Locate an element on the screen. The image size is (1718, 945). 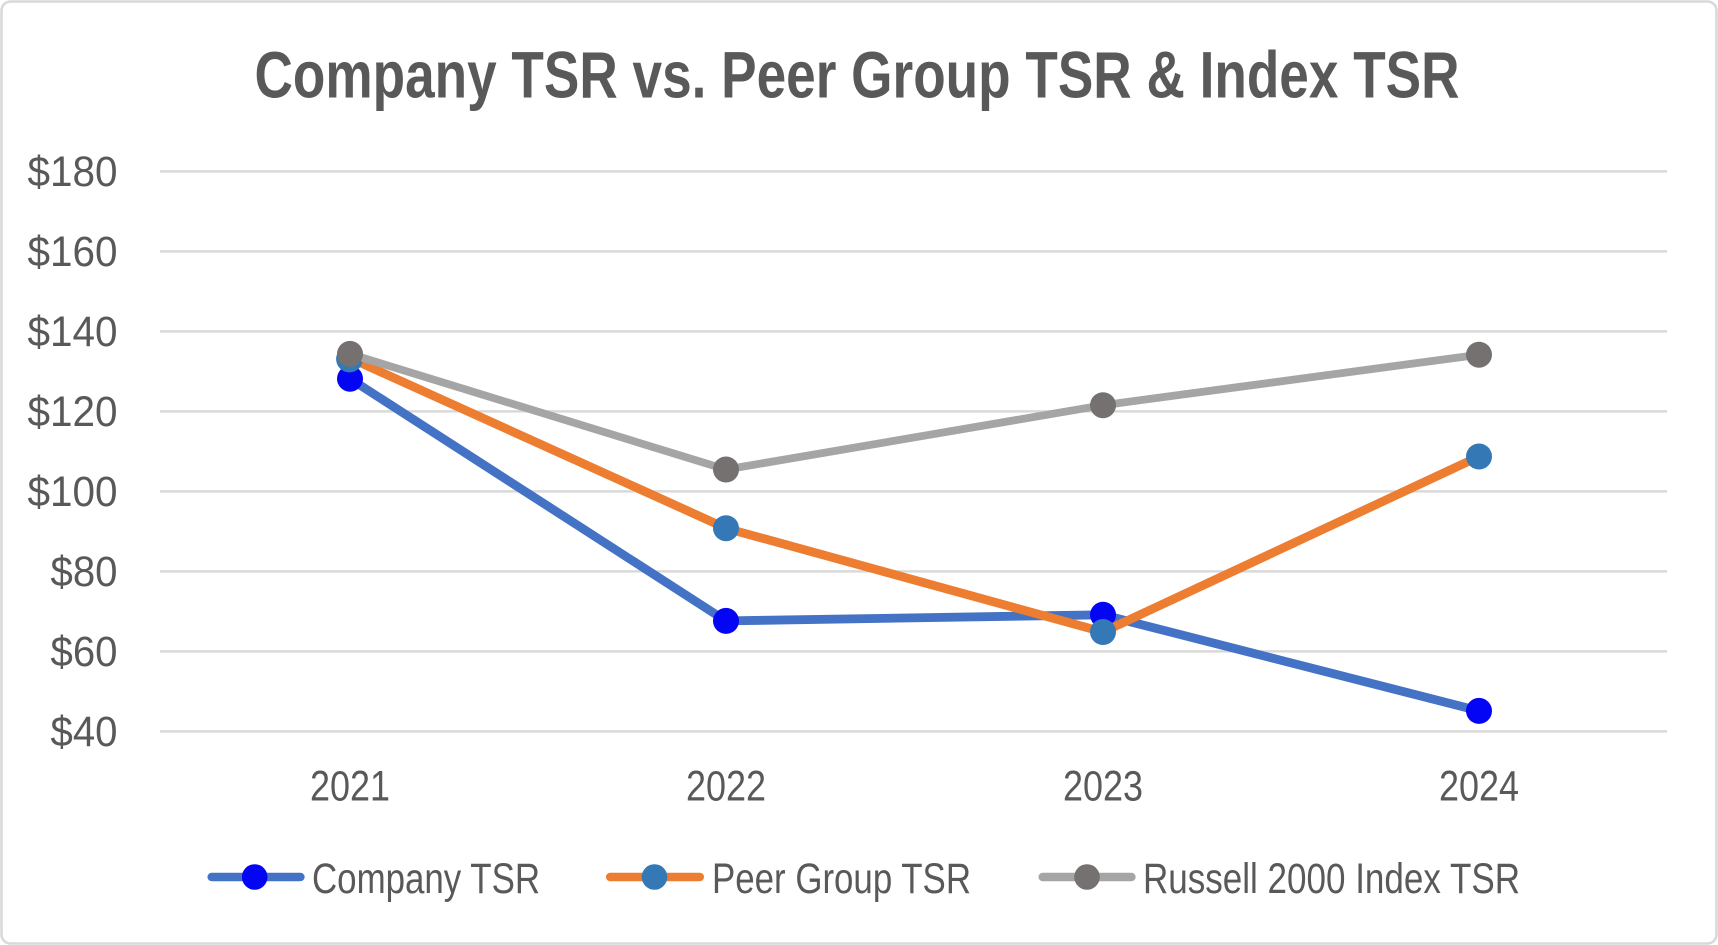
svg-text: 2023 is located at coordinates (1103, 787).